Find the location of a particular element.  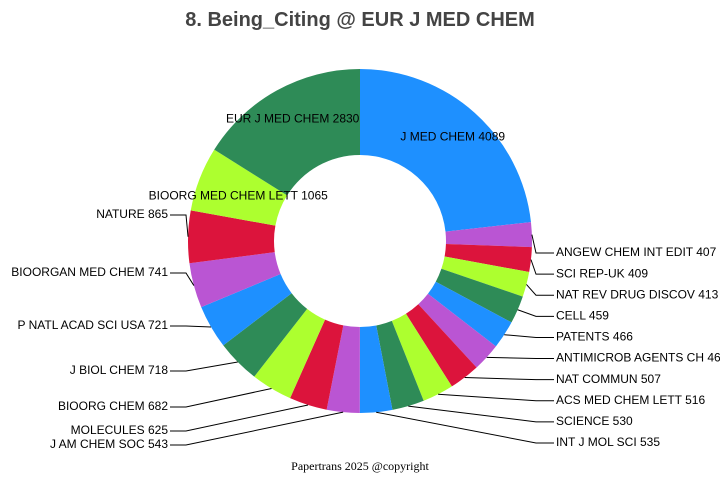

label-acs-med-chem-lett-516: ACS MED CHEM LETT 516 is located at coordinates (630, 400).